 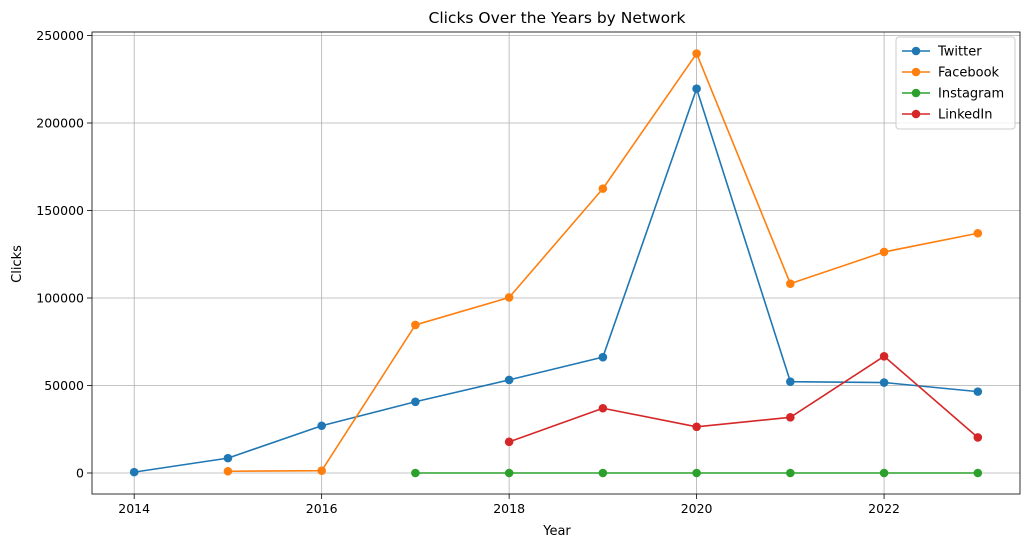 What do you see at coordinates (80, 473) in the screenshot?
I see `y-tick-label: 0` at bounding box center [80, 473].